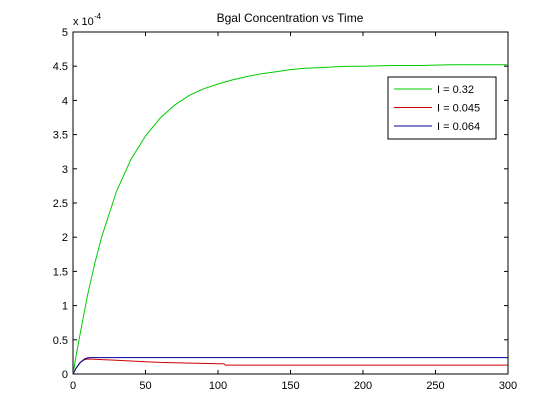 The height and width of the screenshot is (420, 560). What do you see at coordinates (290, 18) in the screenshot?
I see `chart-title: Bgal Concentration vs Time` at bounding box center [290, 18].